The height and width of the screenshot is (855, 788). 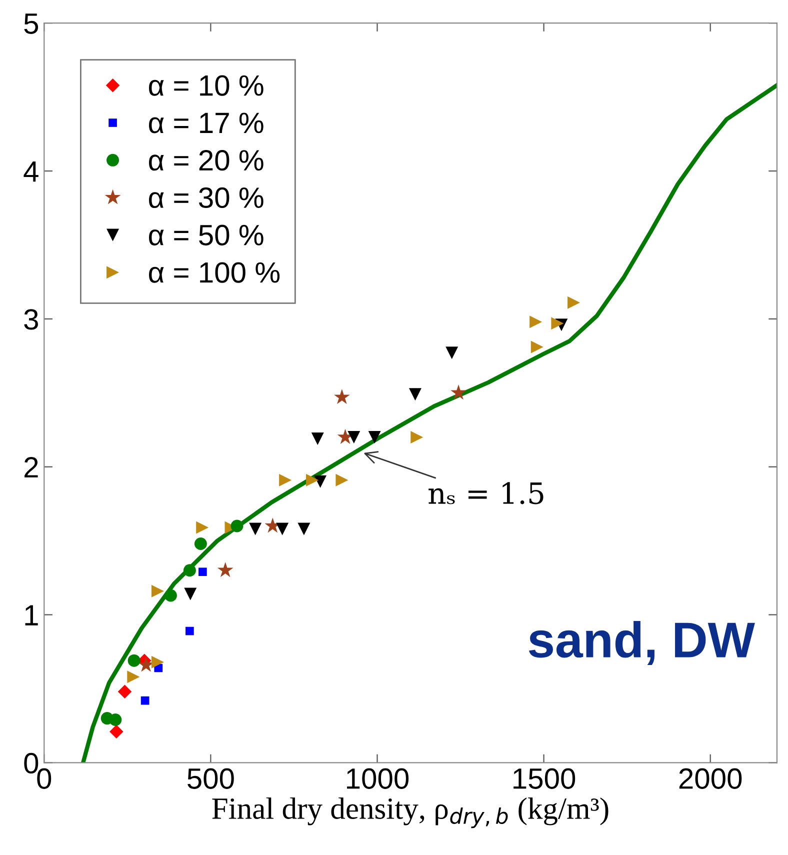 What do you see at coordinates (31, 319) in the screenshot?
I see `y-tick-label: 3` at bounding box center [31, 319].